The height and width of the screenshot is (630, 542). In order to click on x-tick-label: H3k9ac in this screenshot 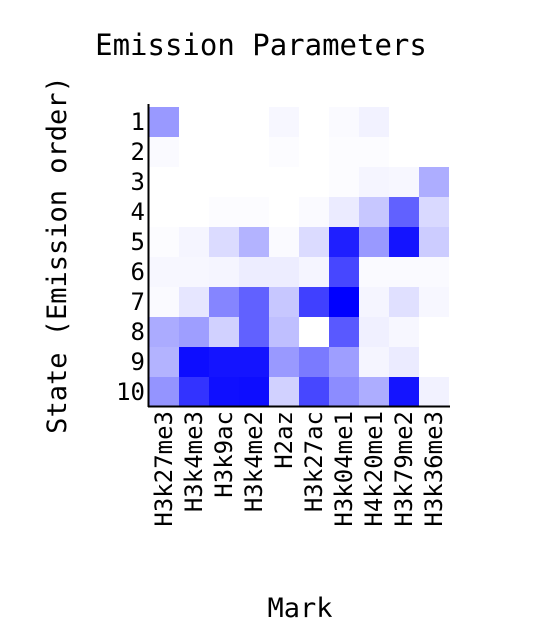, I will do `click(224, 454)`.